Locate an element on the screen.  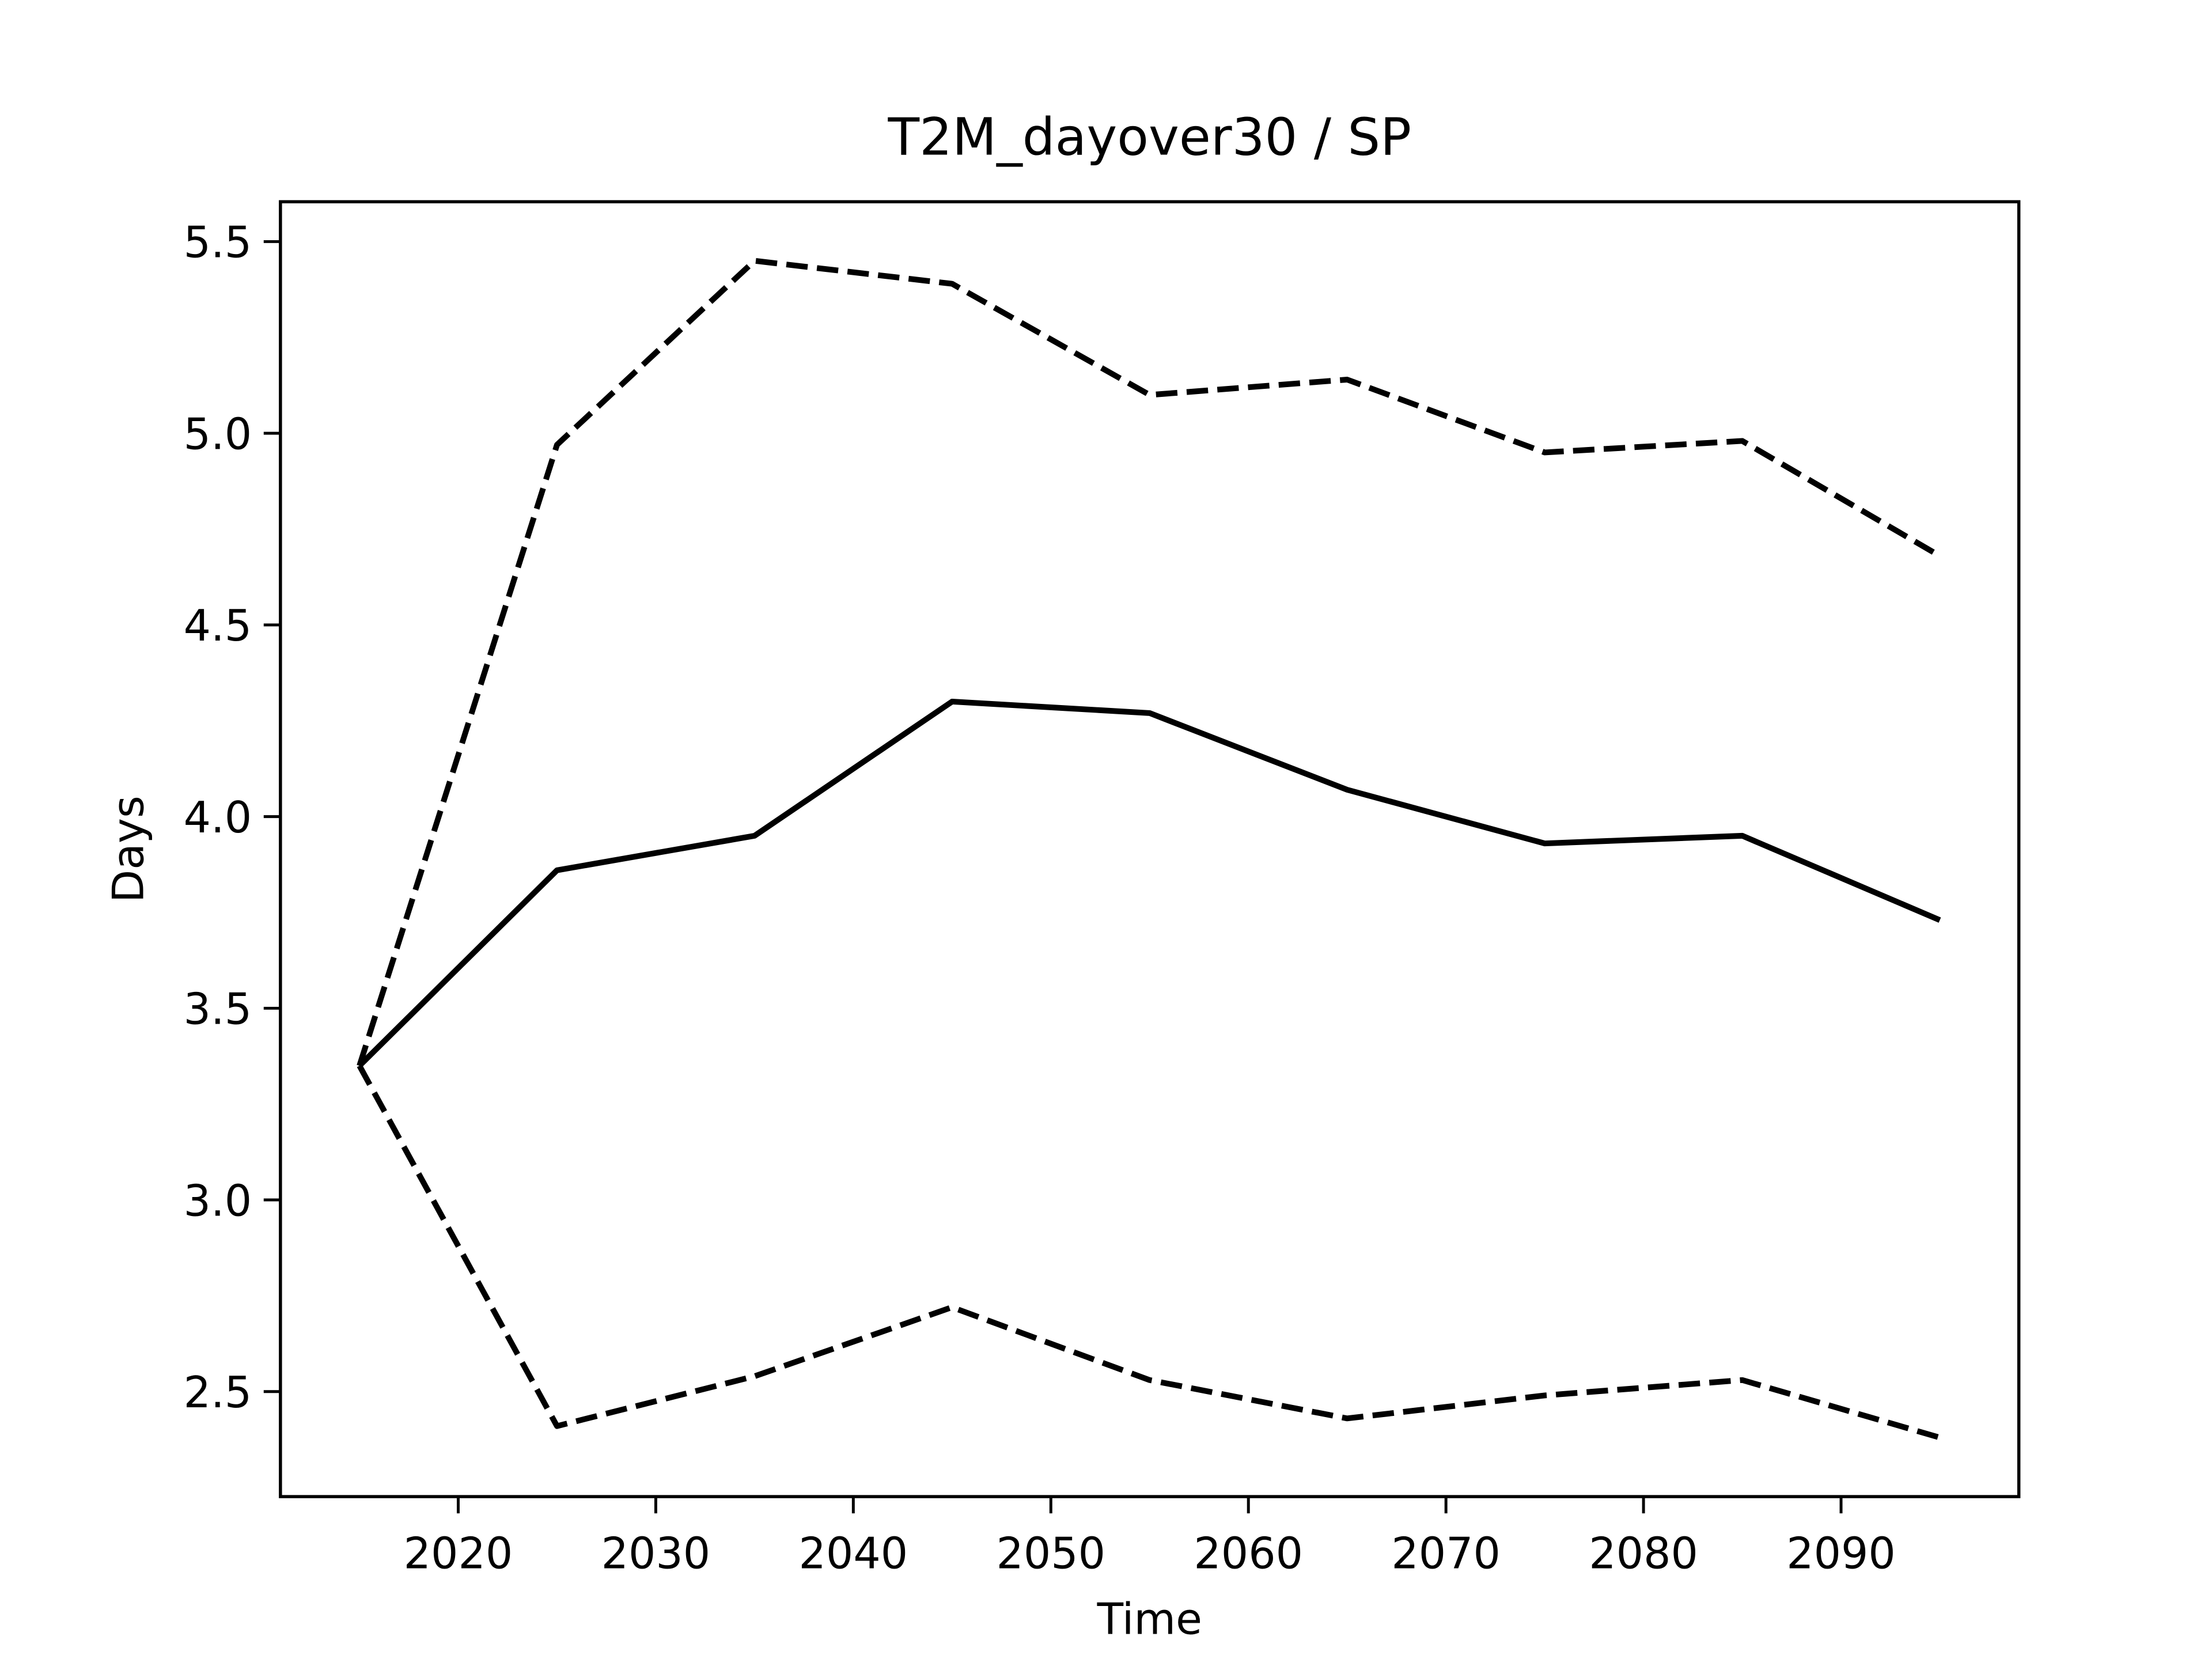
y-tick-label: 3.0 is located at coordinates (218, 1201).